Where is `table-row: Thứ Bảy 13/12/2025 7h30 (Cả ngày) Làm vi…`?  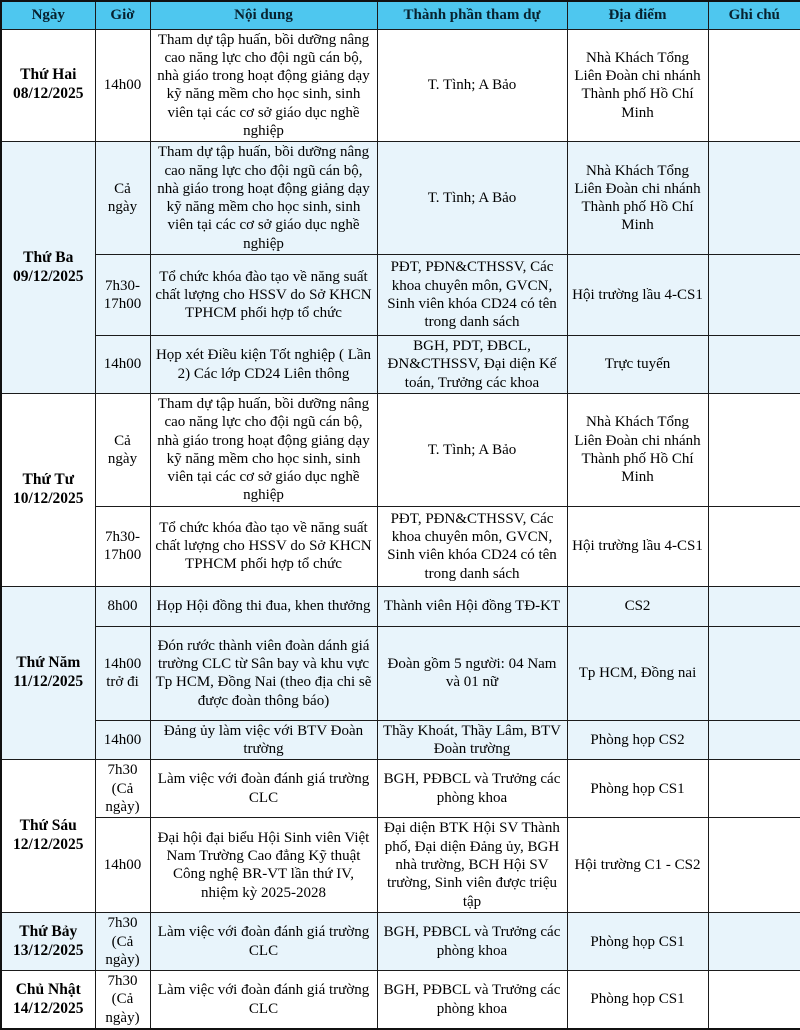 table-row: Thứ Bảy 13/12/2025 7h30 (Cả ngày) Làm vi… is located at coordinates (400, 942).